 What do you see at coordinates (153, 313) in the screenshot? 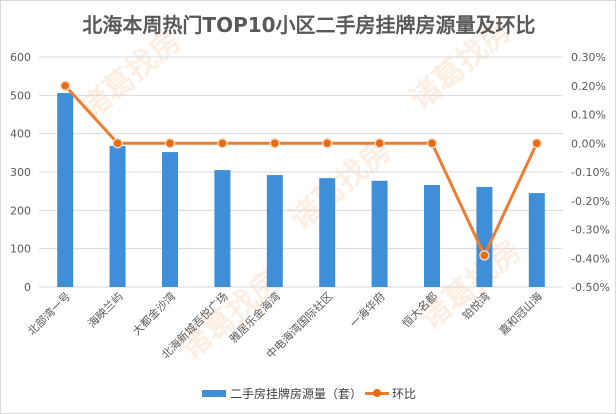
I see `x-tick-label: 大都金沙湾` at bounding box center [153, 313].